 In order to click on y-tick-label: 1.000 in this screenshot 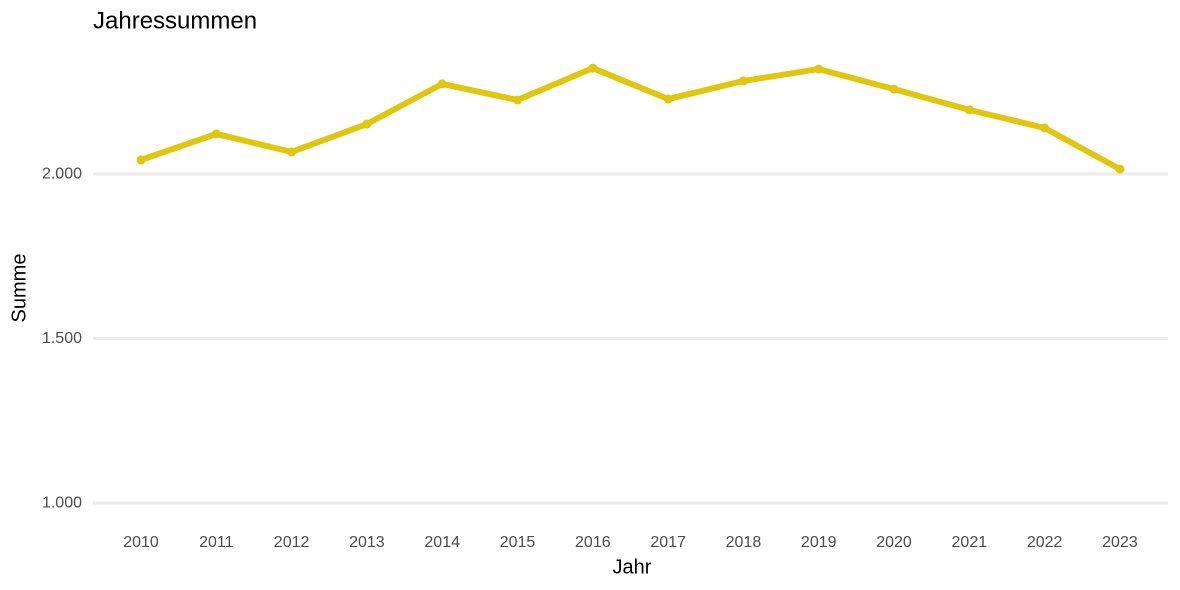, I will do `click(62, 502)`.